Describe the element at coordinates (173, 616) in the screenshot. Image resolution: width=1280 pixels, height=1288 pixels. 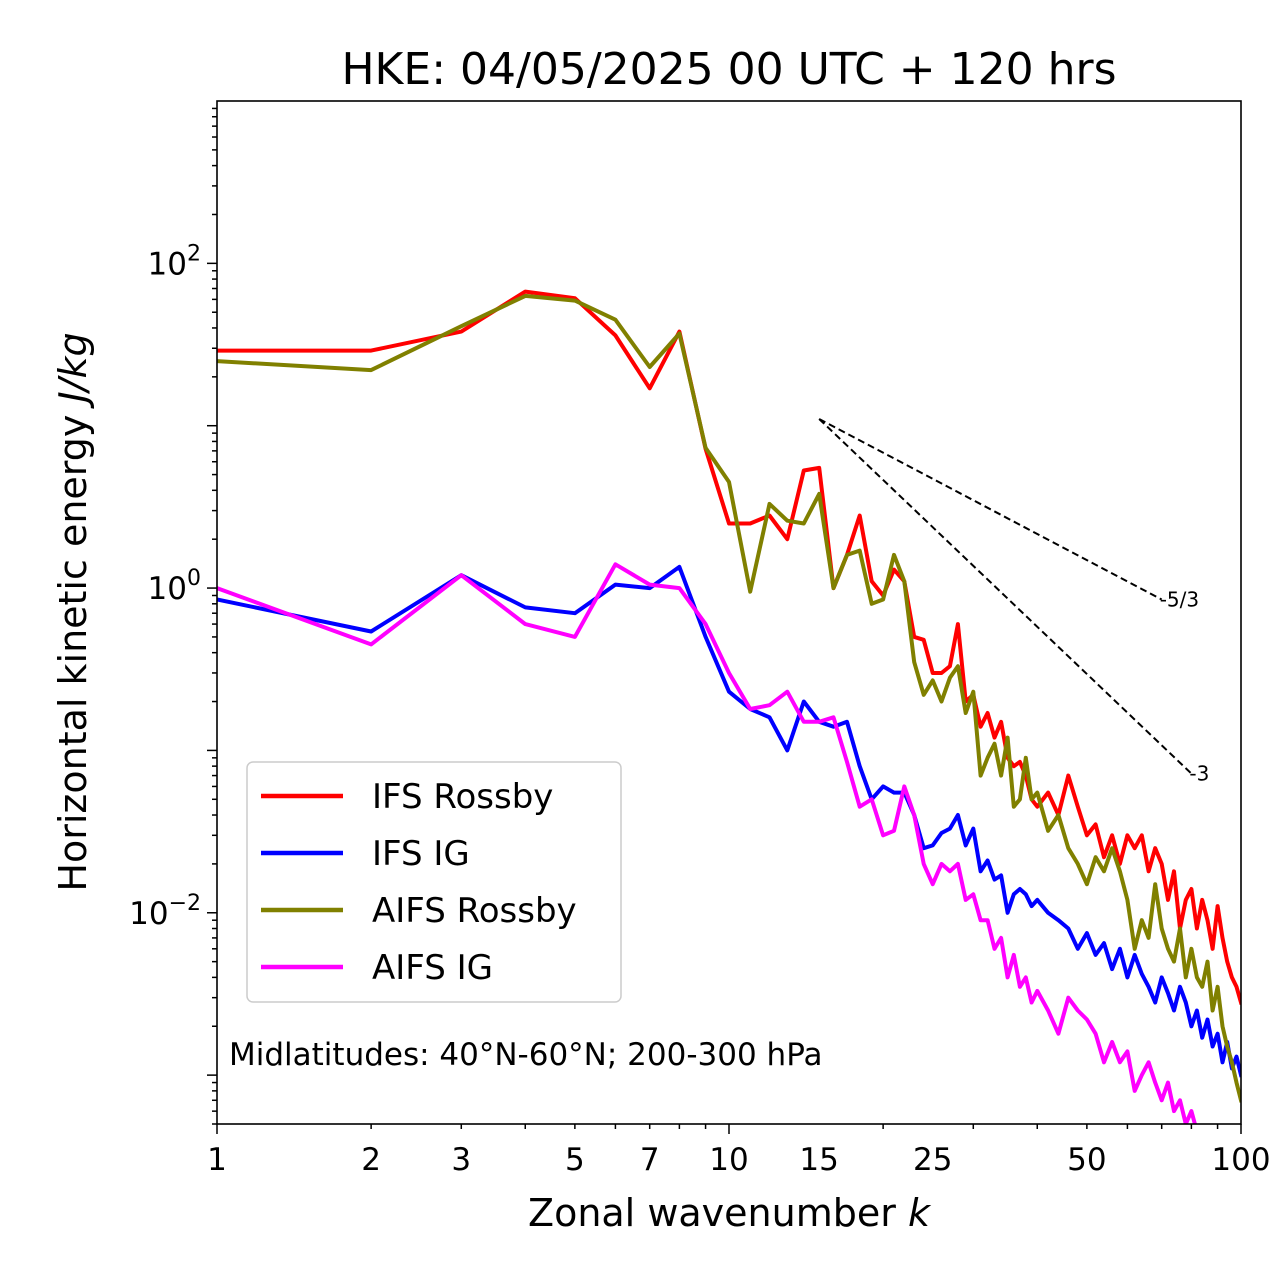
I see `y-axis-ticks: 10² 10⁰ 10⁻²` at that location.